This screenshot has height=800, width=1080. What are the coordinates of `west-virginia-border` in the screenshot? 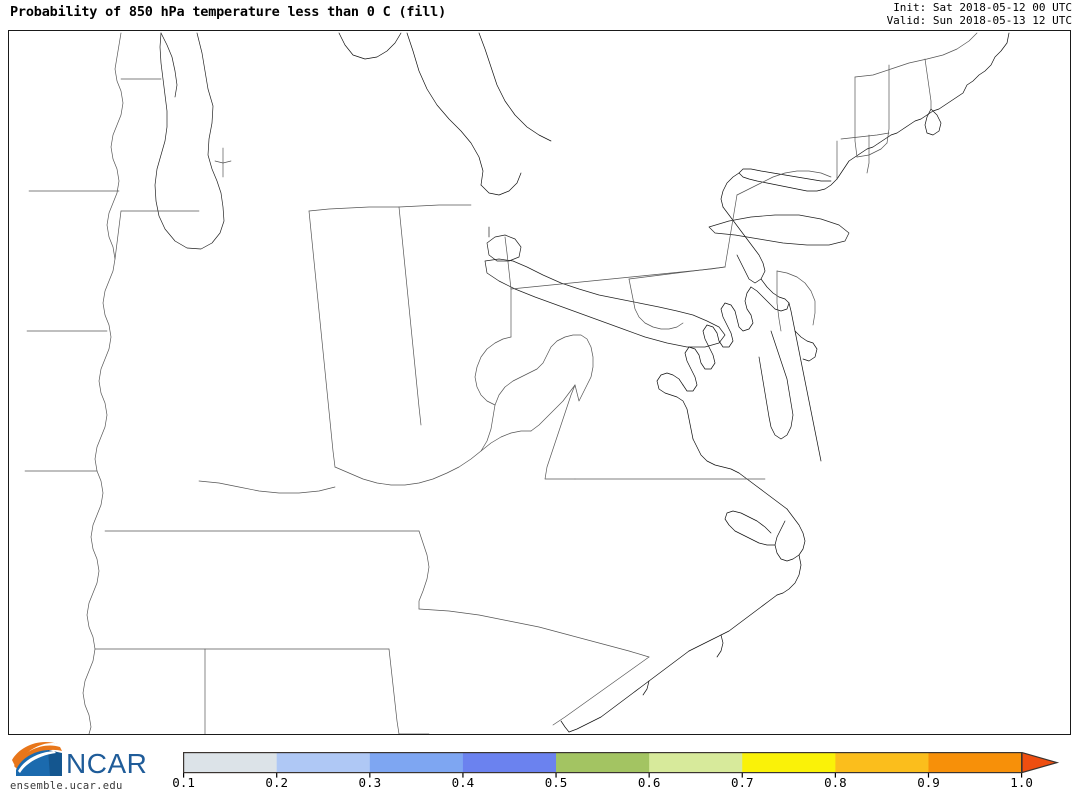 It's located at (537, 393).